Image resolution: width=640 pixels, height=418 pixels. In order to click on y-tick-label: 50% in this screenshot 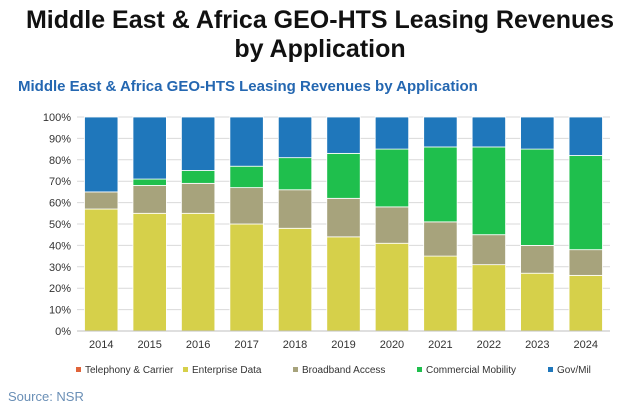, I will do `click(60, 225)`.